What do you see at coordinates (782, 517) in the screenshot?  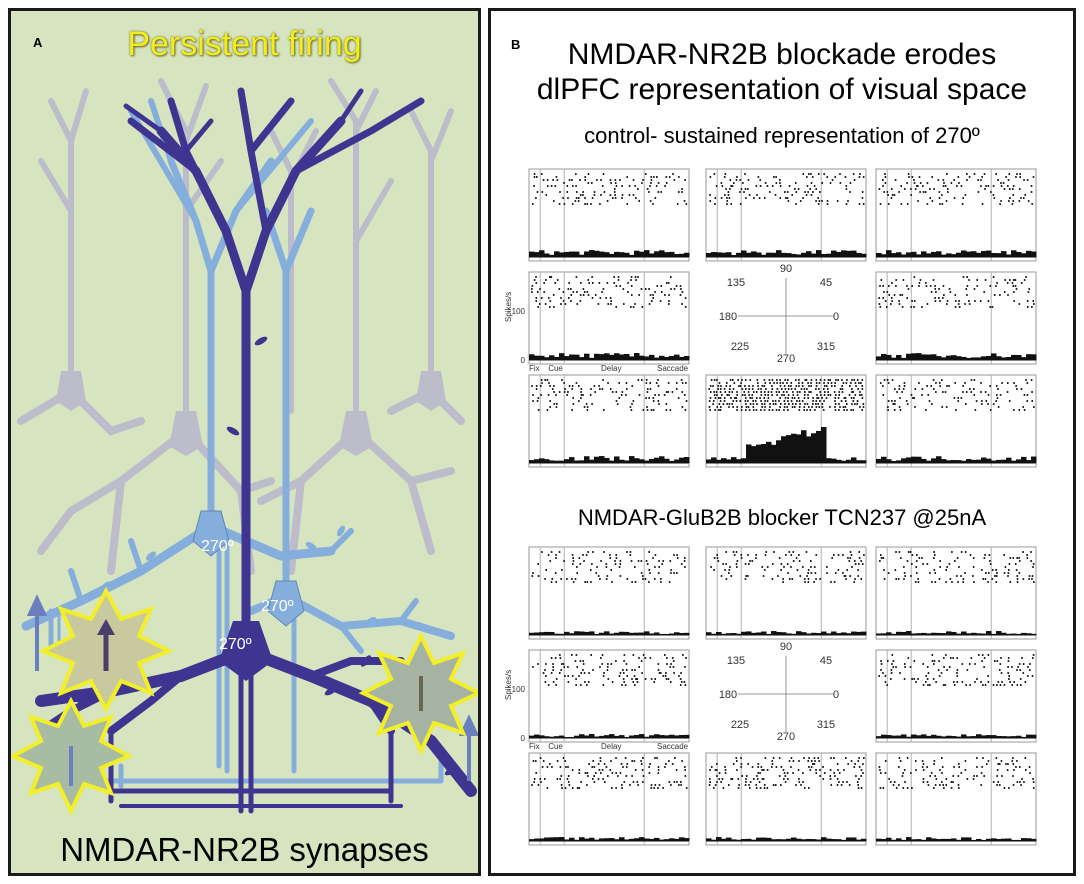 I see `blocker-condition-label: NMDAR-GluB2B blocker TCN237 @25nA` at bounding box center [782, 517].